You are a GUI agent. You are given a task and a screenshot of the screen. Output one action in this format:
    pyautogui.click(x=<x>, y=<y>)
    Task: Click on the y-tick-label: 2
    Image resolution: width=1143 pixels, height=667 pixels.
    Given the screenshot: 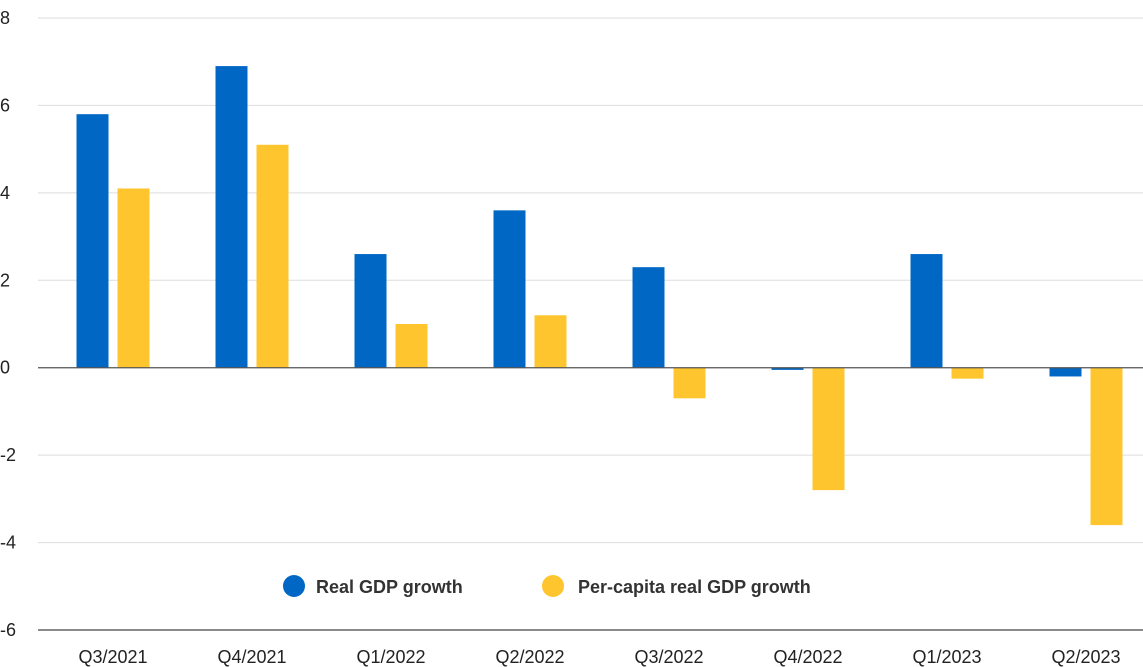 What is the action you would take?
    pyautogui.click(x=5, y=280)
    